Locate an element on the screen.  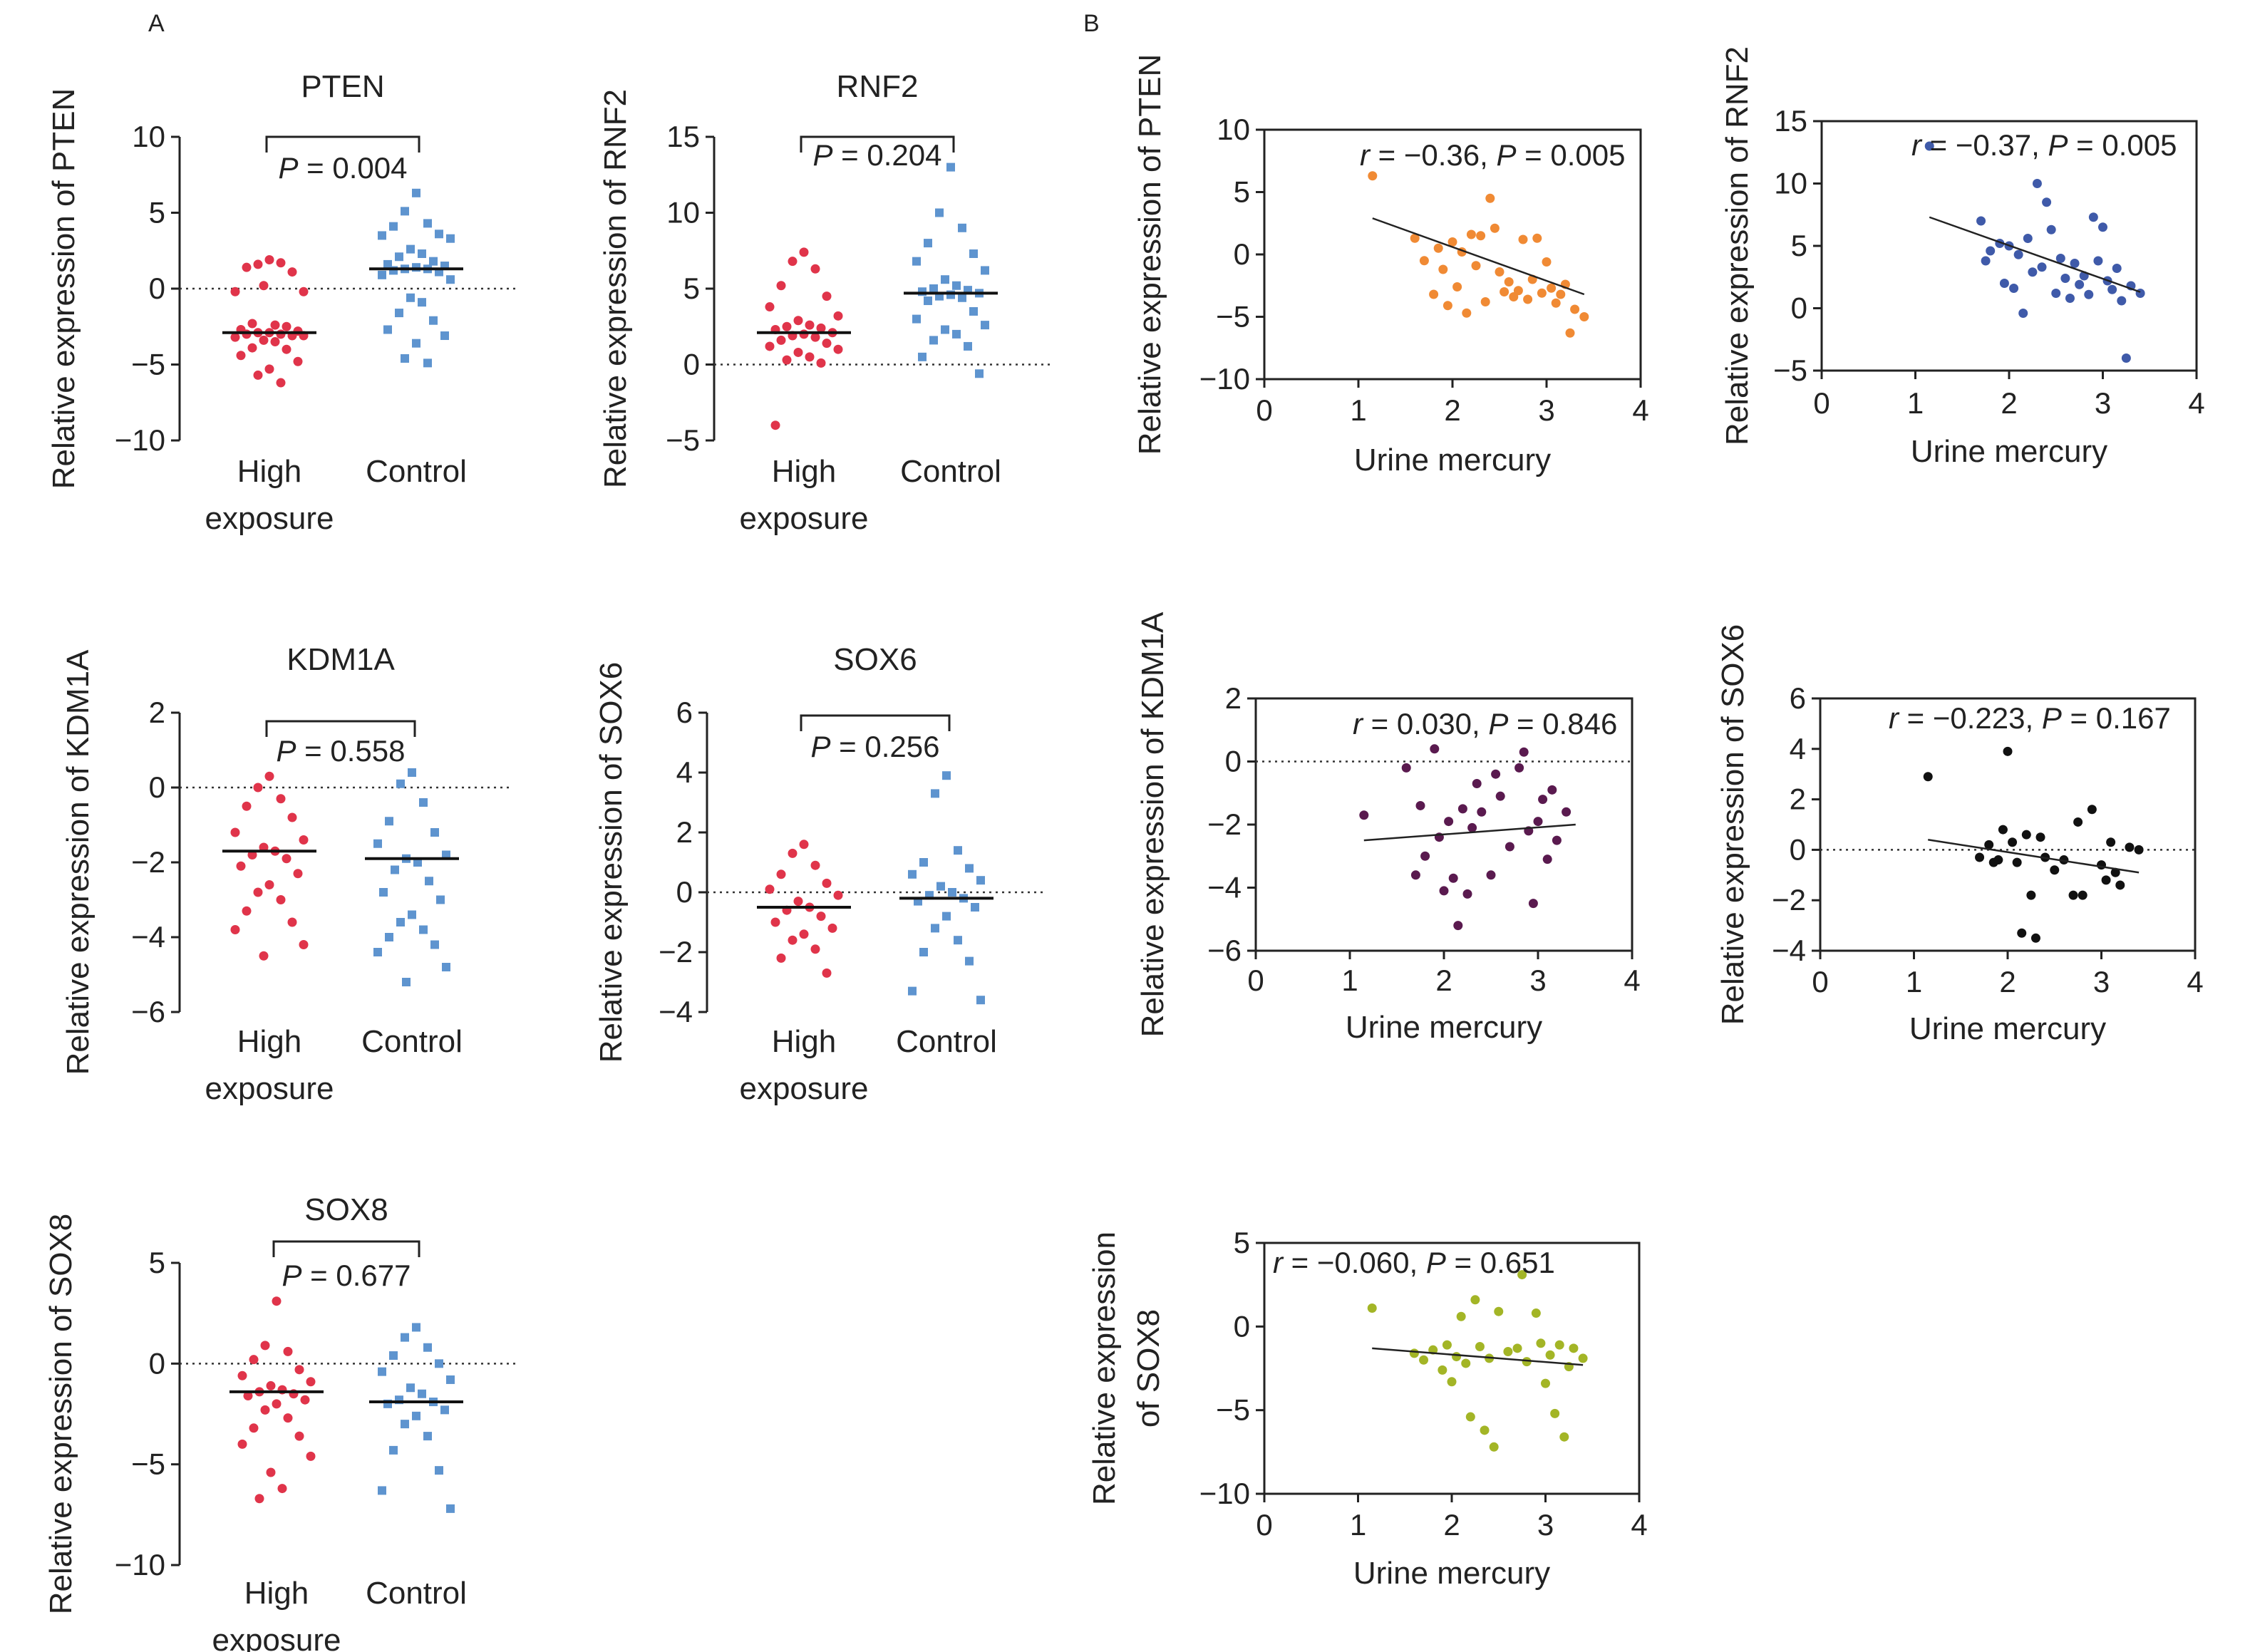
chart4-ytick-label: −2 is located at coordinates (676, 952).